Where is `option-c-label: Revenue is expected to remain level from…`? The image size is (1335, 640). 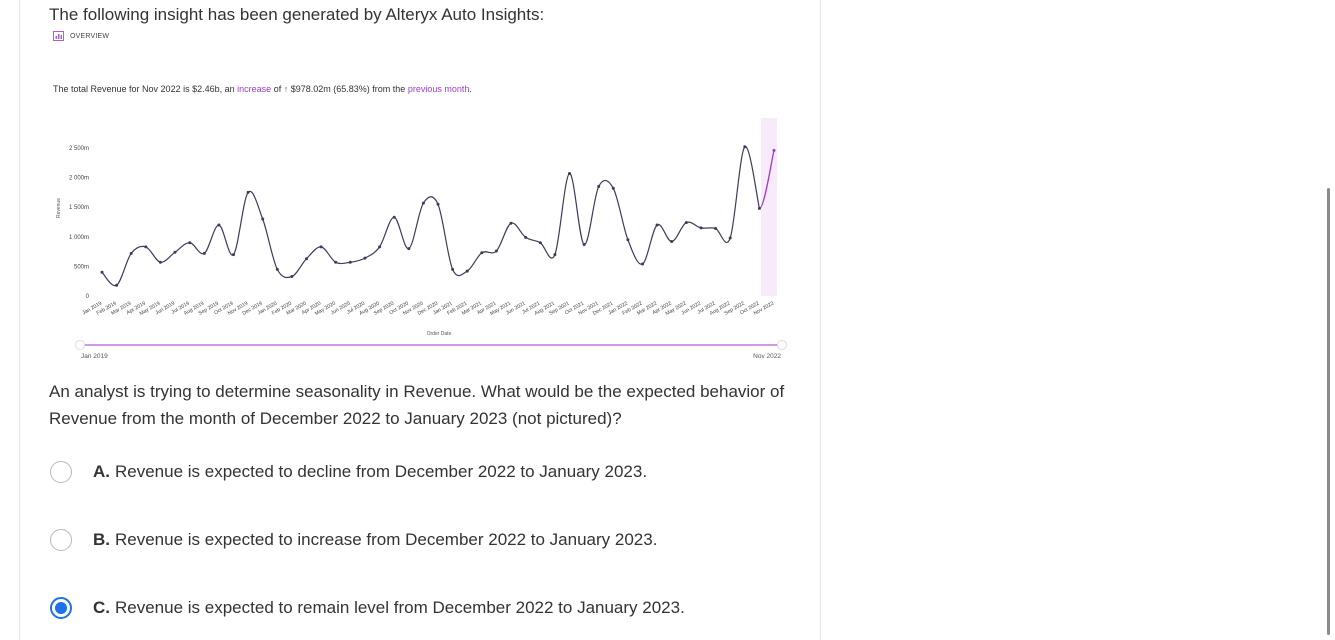
option-c-label: Revenue is expected to remain level from… is located at coordinates (400, 607).